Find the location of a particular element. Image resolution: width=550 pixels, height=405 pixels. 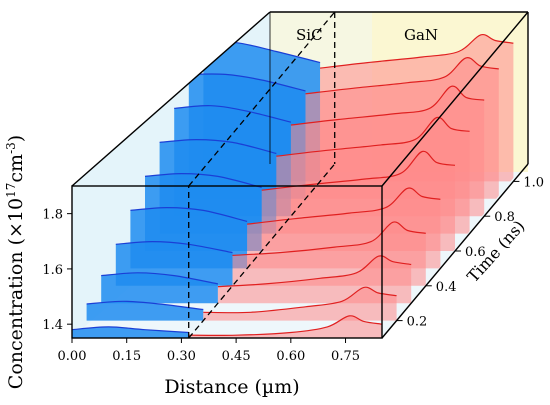

x-tick-label: 0.15 is located at coordinates (126, 356).